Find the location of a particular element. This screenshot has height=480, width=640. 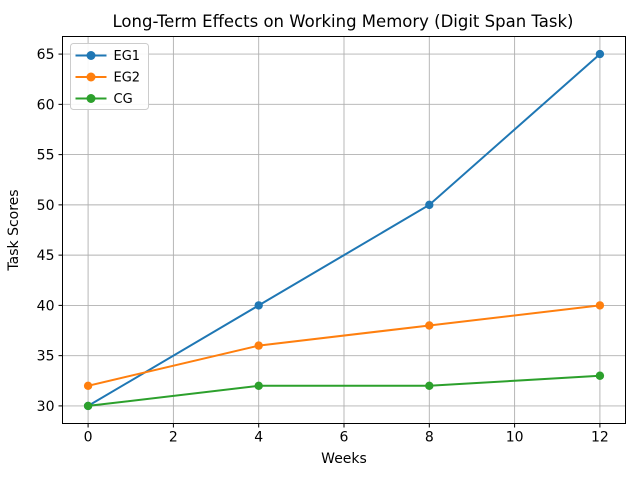

x-tick-label: 10 is located at coordinates (515, 438).